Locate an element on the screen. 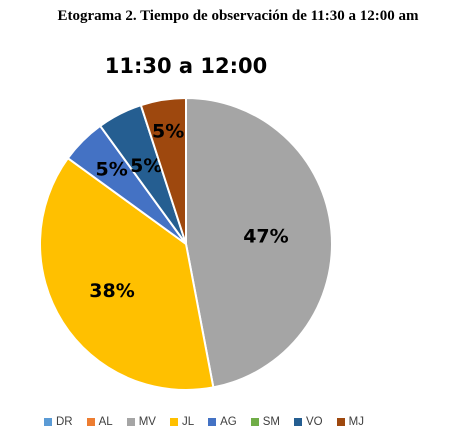 The image size is (476, 438). legend-item-mj: MJ is located at coordinates (350, 422).